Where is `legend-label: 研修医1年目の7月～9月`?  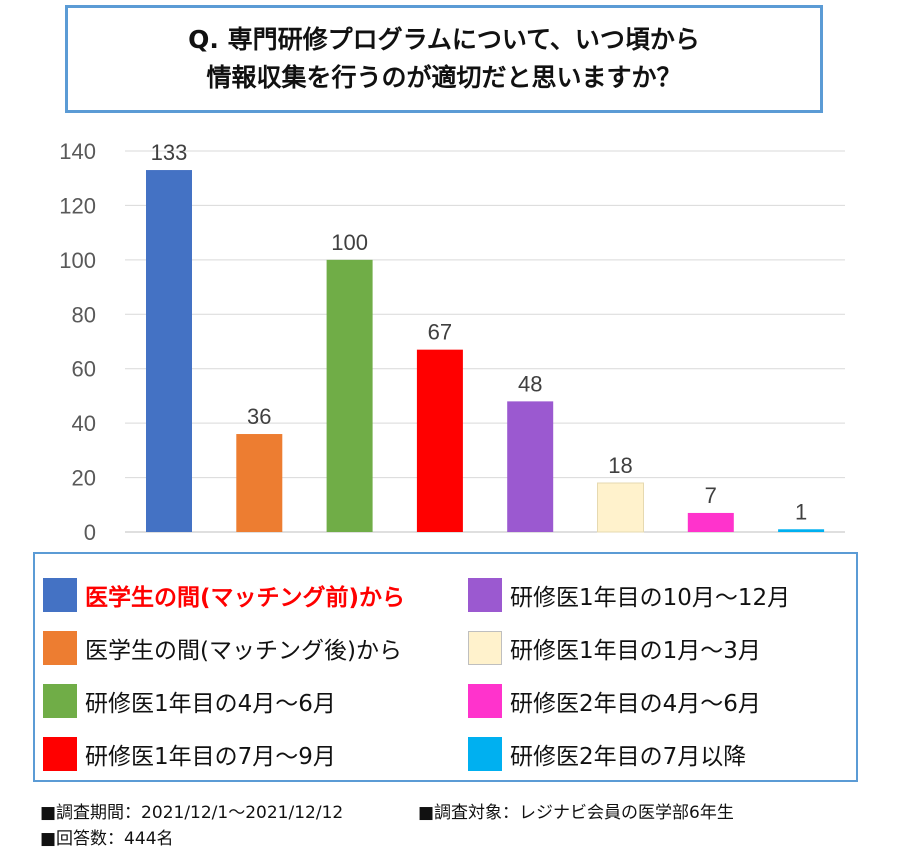
legend-label: 研修医1年目の7月～9月 is located at coordinates (210, 756).